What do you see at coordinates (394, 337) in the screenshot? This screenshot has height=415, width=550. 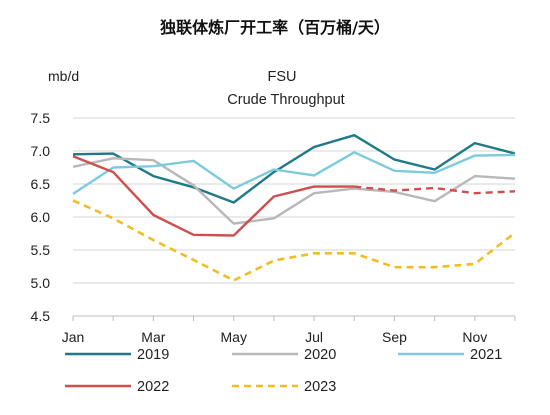 I see `x-tick-label: Sep` at bounding box center [394, 337].